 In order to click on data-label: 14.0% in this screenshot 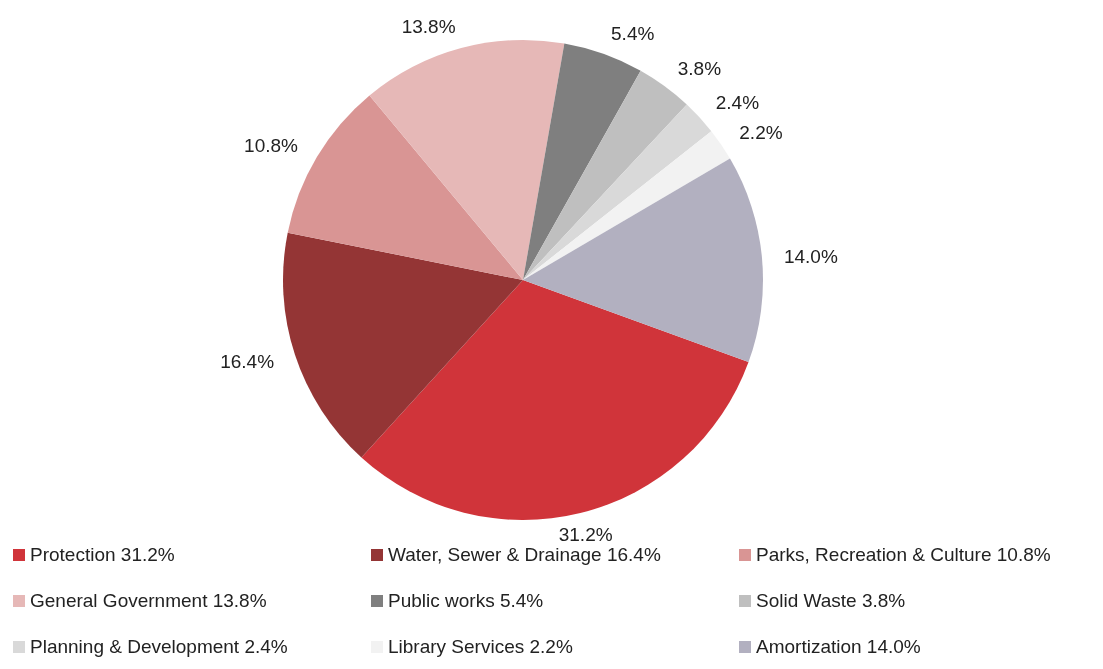, I will do `click(810, 256)`.